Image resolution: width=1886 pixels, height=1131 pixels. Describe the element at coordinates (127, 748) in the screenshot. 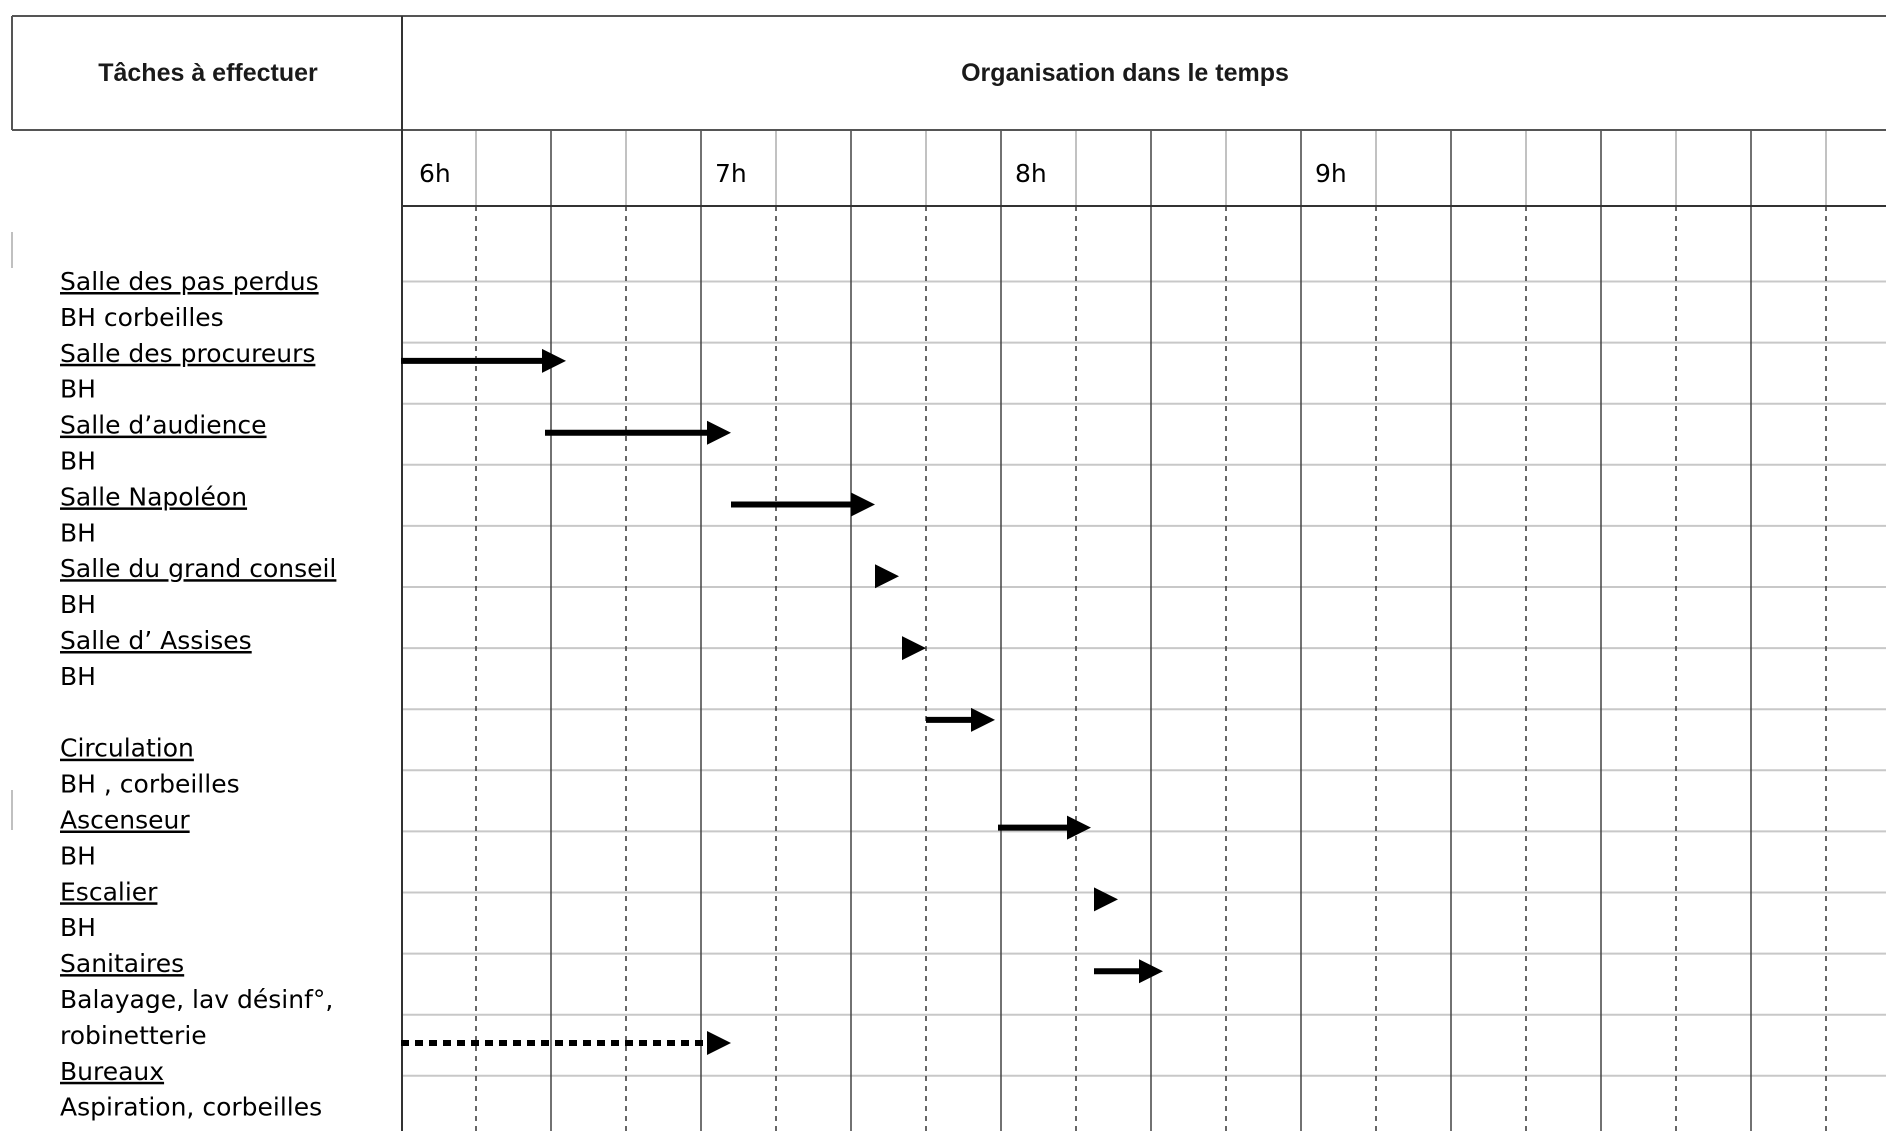

I see `task-area-label: Circulation` at that location.